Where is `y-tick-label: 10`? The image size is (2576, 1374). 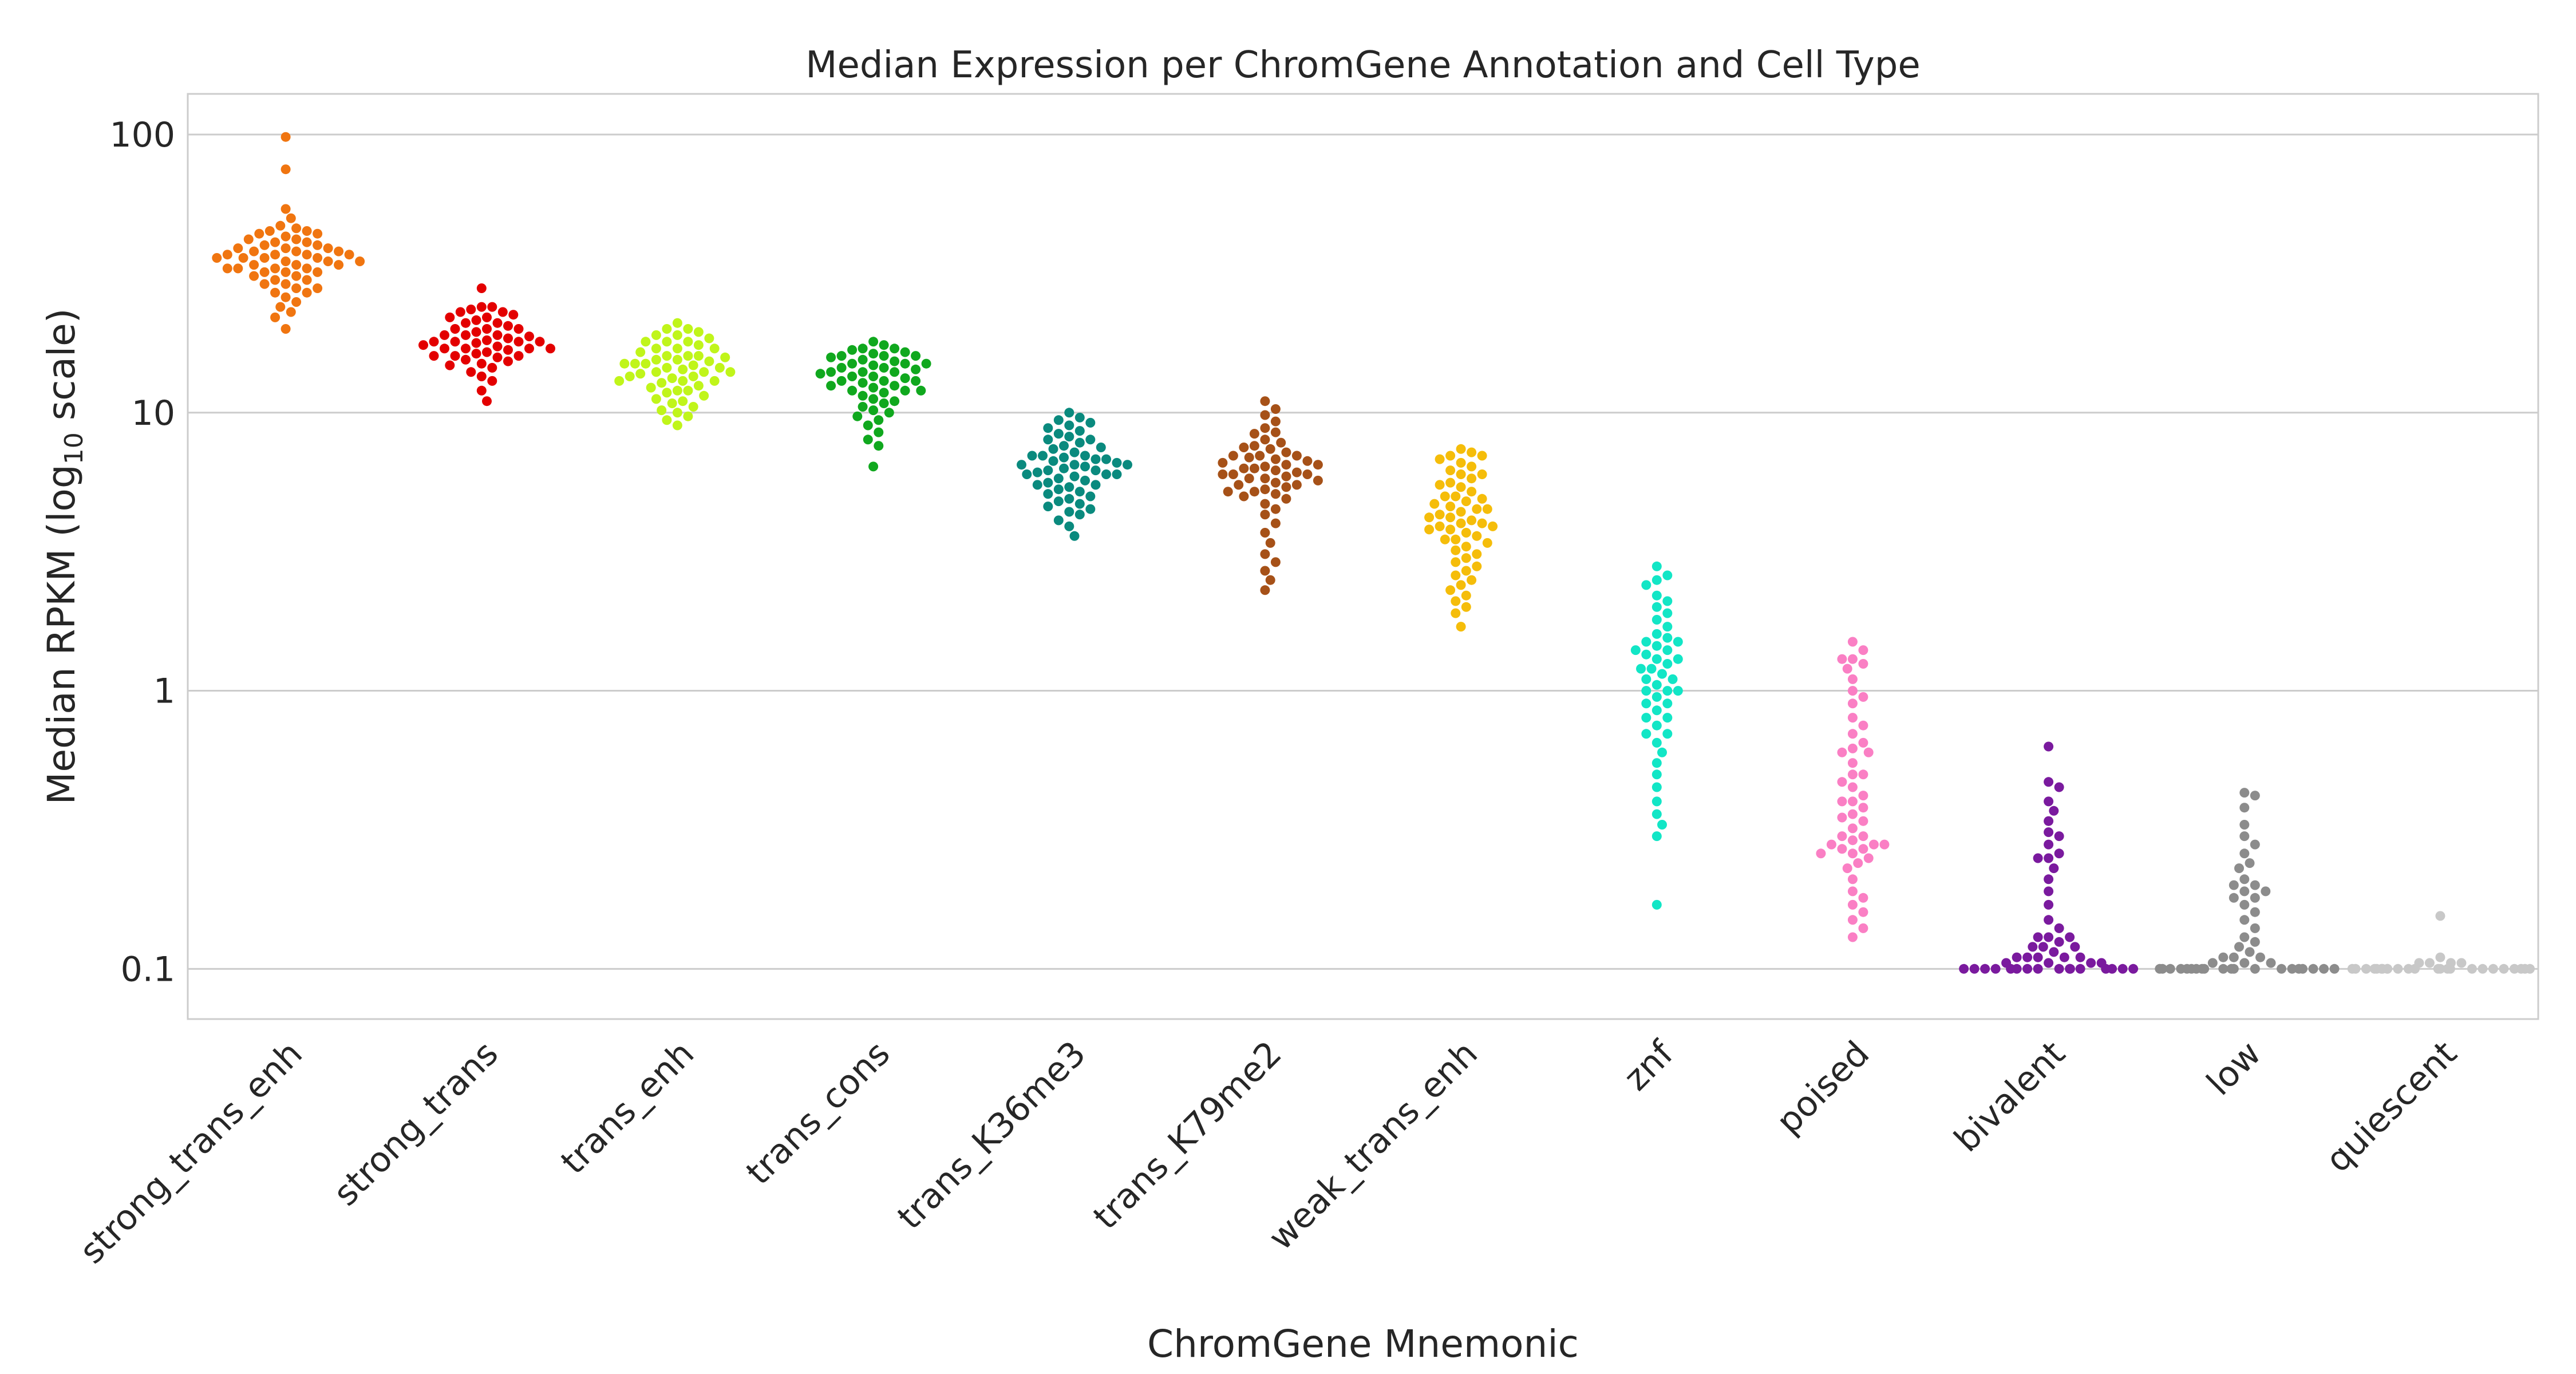
y-tick-label: 10 is located at coordinates (153, 413).